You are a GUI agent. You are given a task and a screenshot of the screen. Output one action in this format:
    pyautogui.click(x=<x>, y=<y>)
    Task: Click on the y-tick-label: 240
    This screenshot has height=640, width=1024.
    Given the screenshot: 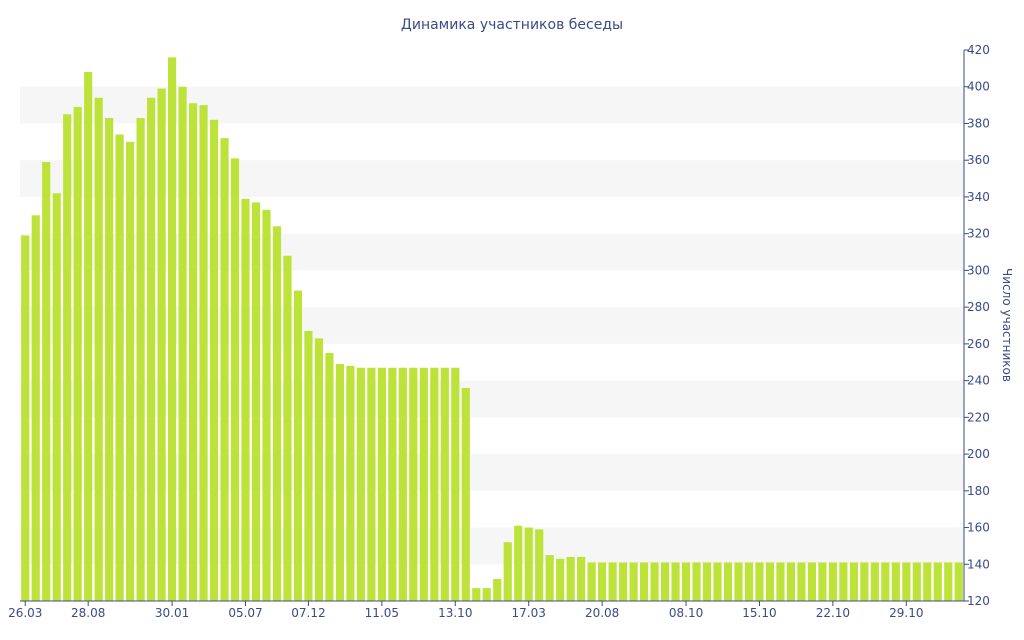 What is the action you would take?
    pyautogui.click(x=978, y=381)
    